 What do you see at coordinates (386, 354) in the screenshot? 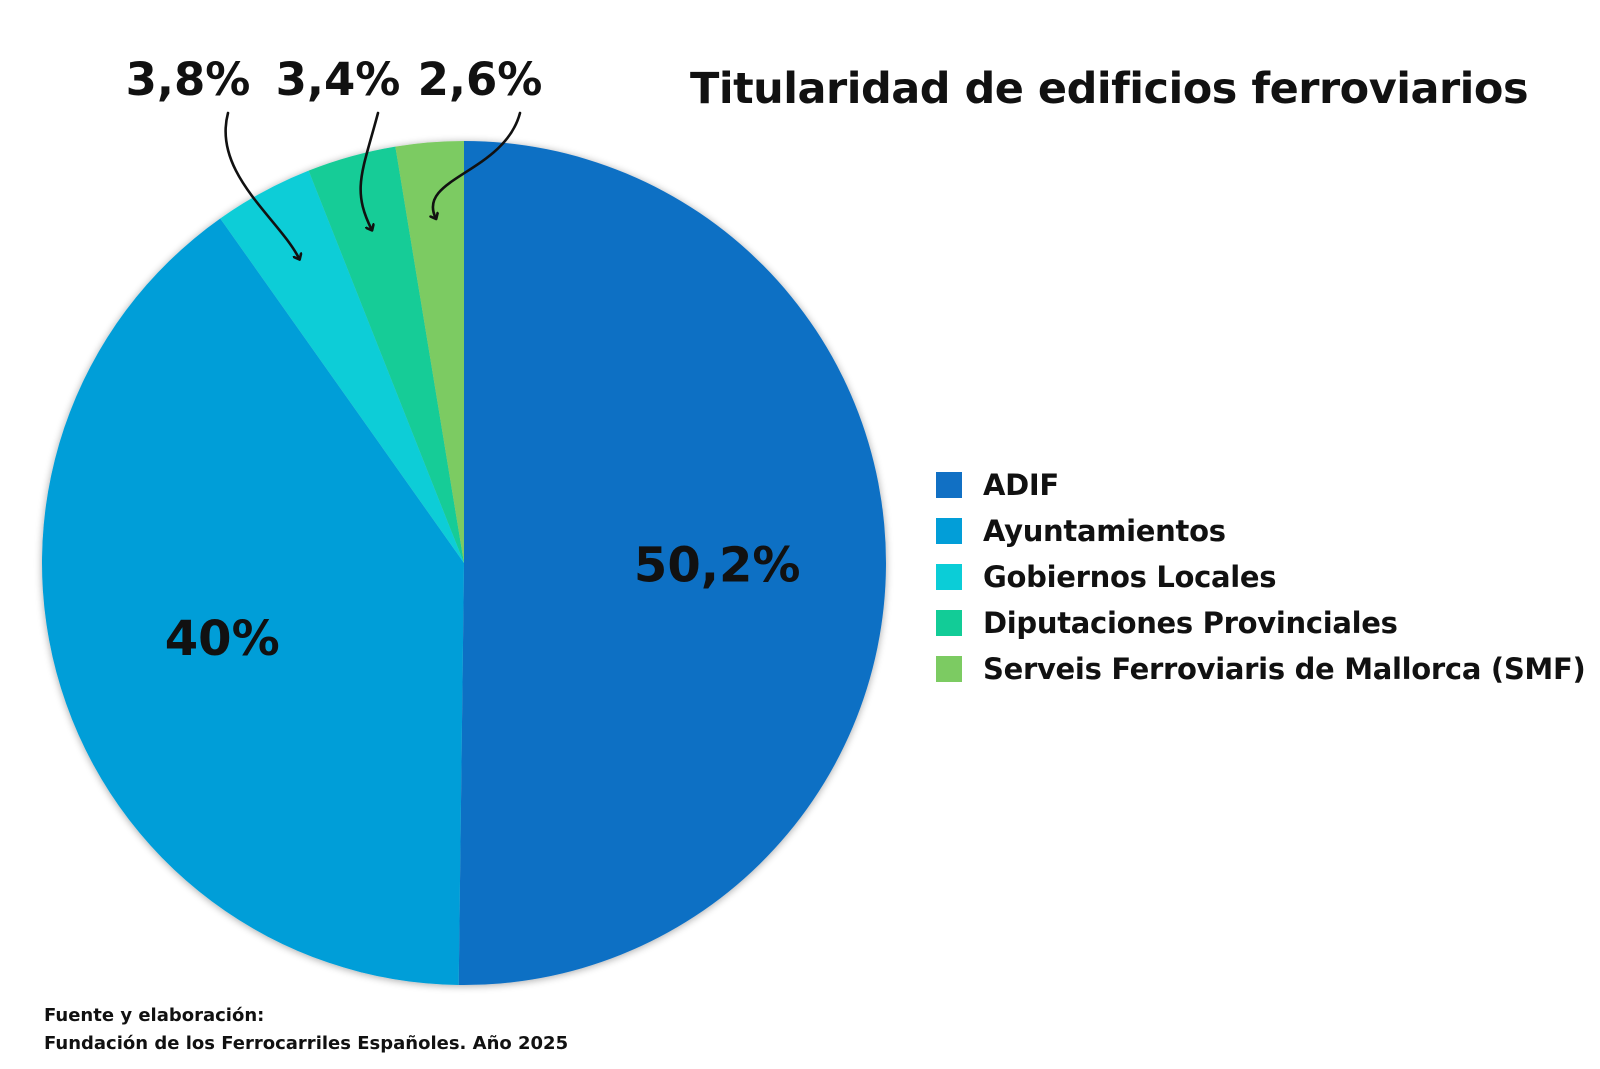
I see `pie-slice-diputaciones-provinciales` at bounding box center [386, 354].